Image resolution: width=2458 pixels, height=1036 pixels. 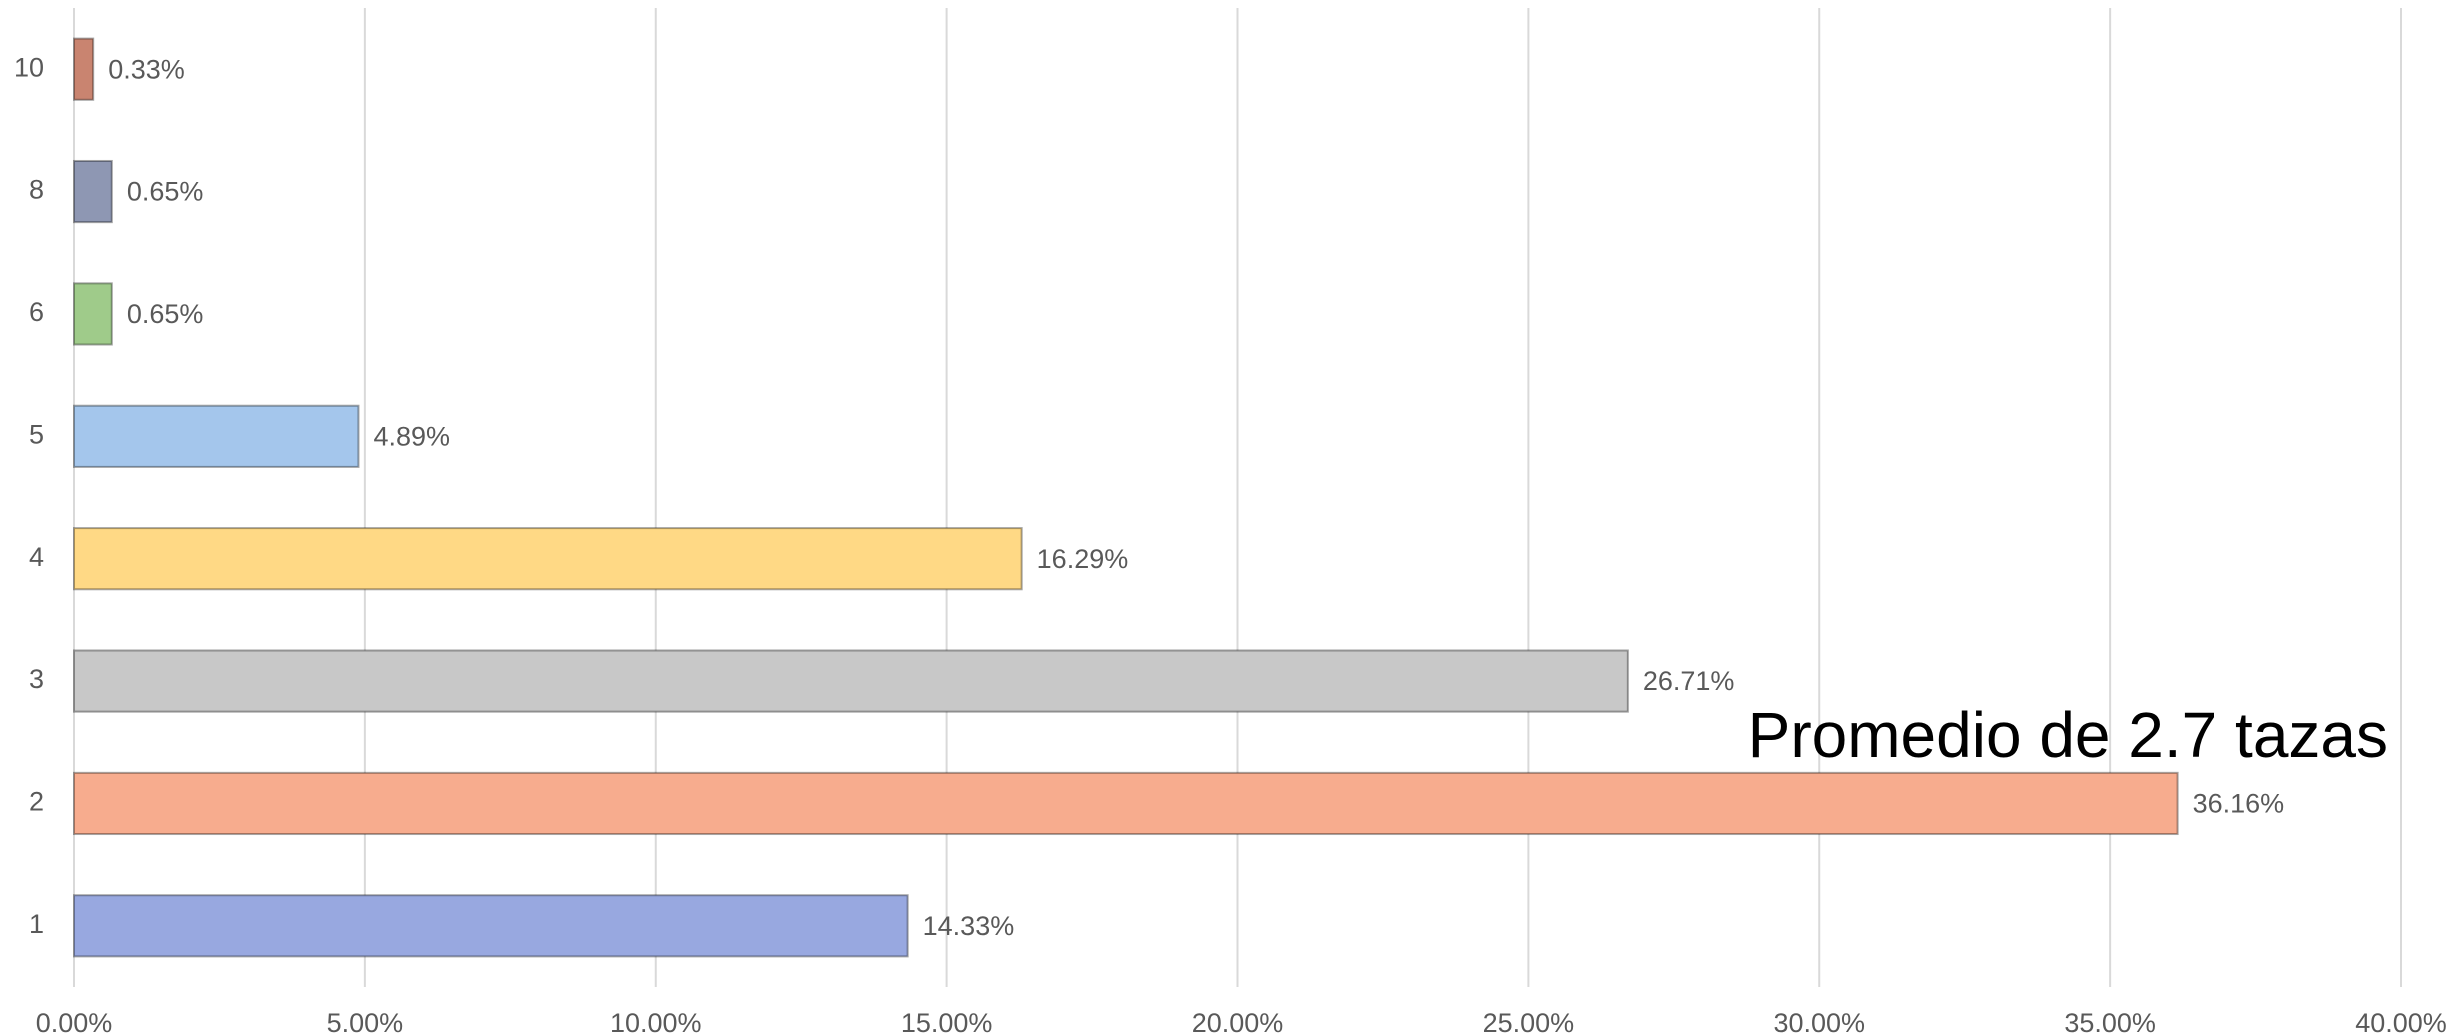 I want to click on y-tick-label: 3, so click(x=36, y=679).